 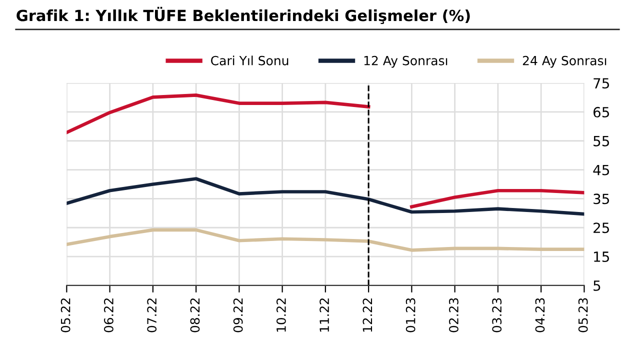 I want to click on x-tick-label: 02.23, so click(x=453, y=315).